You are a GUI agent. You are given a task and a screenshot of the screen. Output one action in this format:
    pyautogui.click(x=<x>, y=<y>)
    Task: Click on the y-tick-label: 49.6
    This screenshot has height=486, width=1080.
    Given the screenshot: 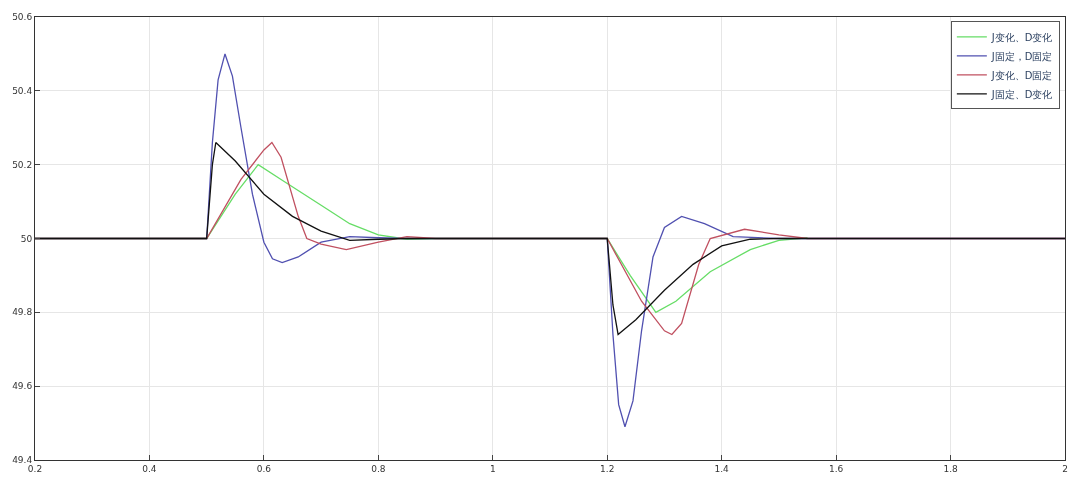 What is the action you would take?
    pyautogui.click(x=22, y=386)
    